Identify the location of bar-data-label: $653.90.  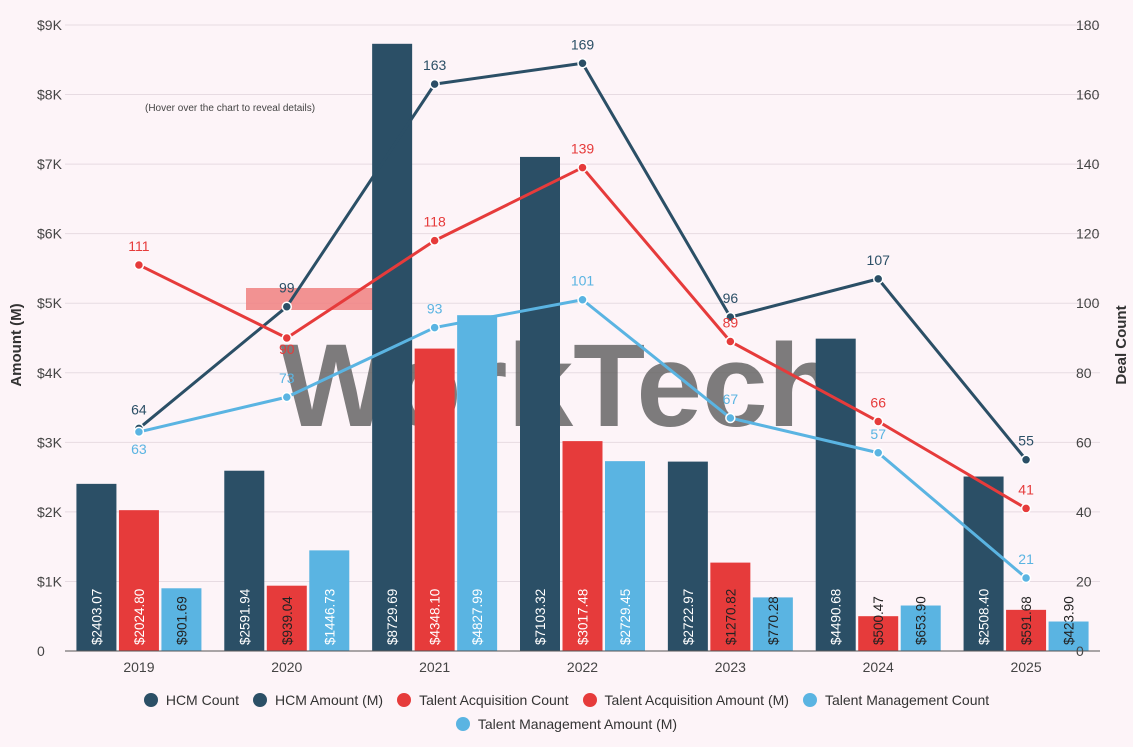
(921, 620).